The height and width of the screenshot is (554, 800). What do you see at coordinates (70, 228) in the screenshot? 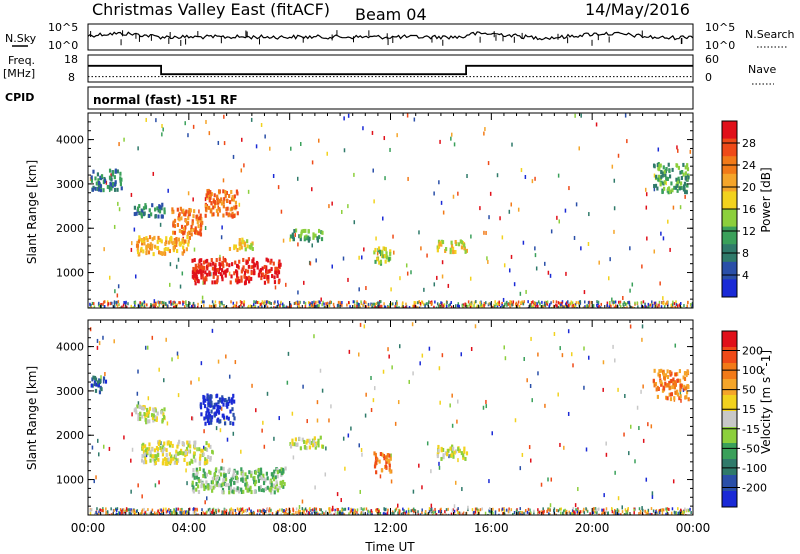
I see `y-tick-label: 2000` at bounding box center [70, 228].